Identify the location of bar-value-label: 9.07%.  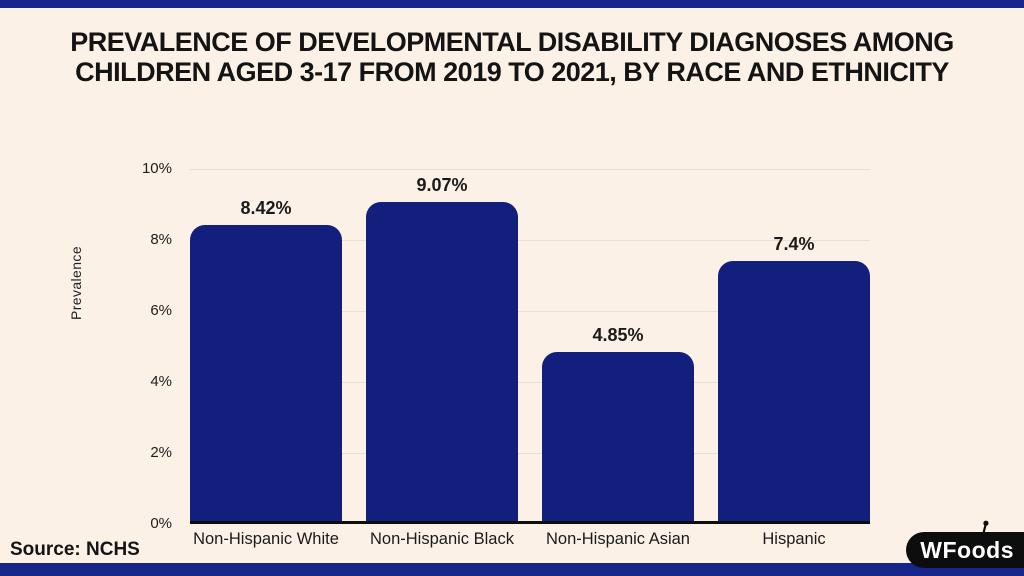
(442, 185).